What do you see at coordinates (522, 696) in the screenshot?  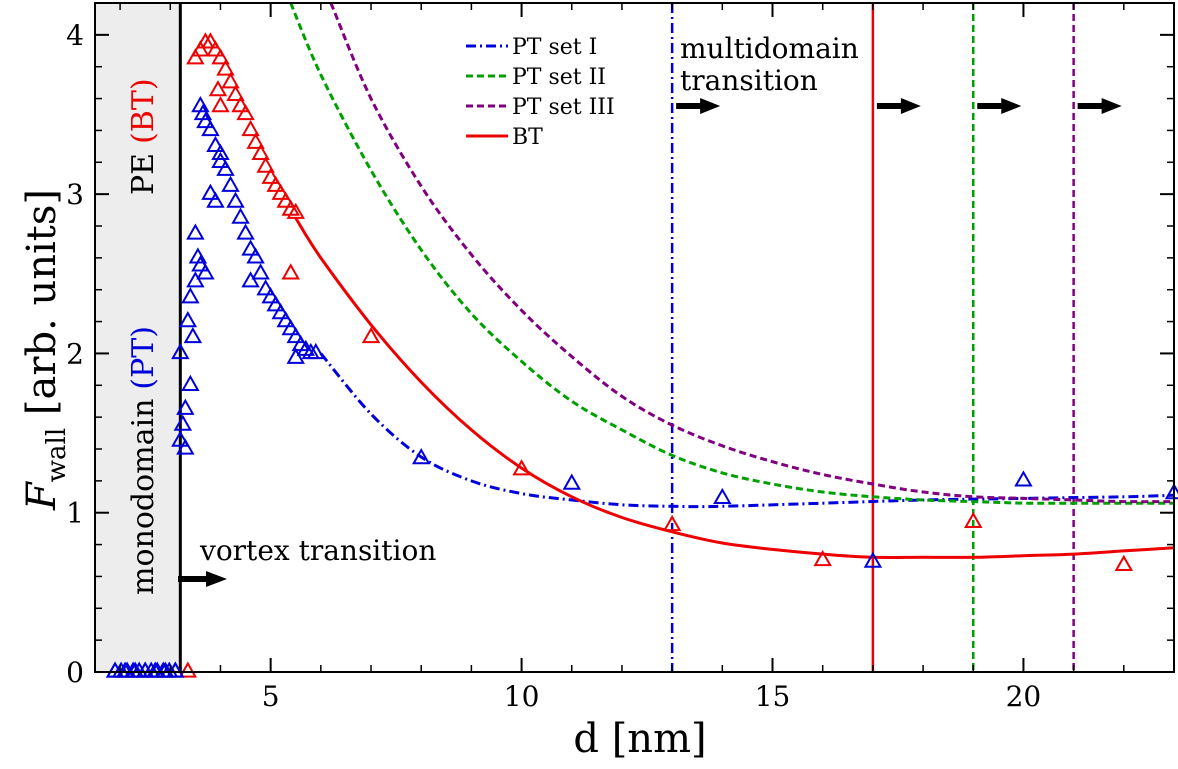 I see `x-tick-label: 10` at bounding box center [522, 696].